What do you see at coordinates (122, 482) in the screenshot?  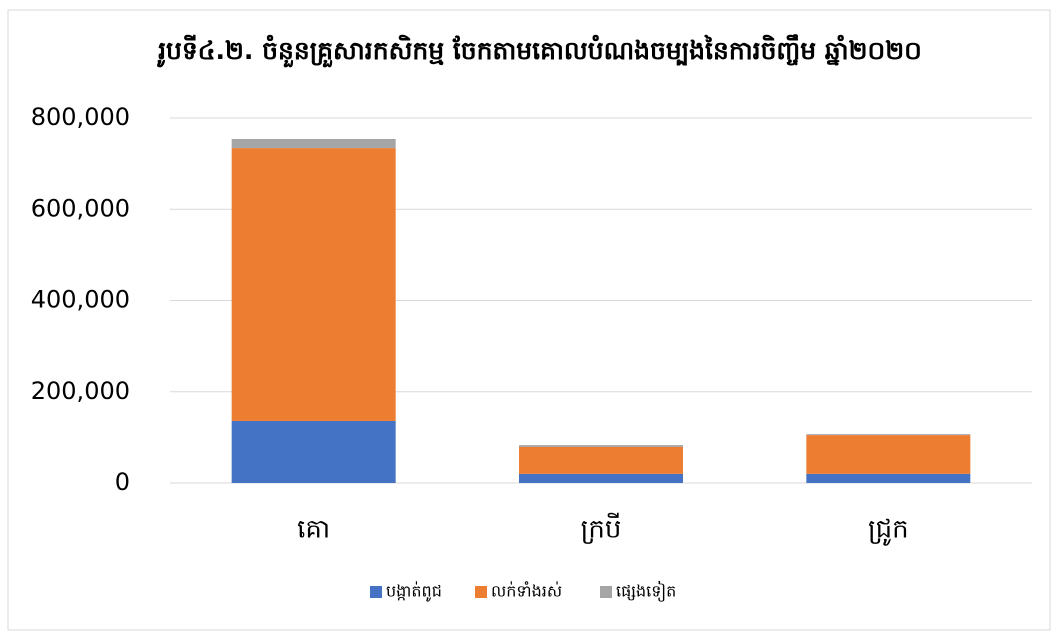 I see `y-tick-label: 0` at bounding box center [122, 482].